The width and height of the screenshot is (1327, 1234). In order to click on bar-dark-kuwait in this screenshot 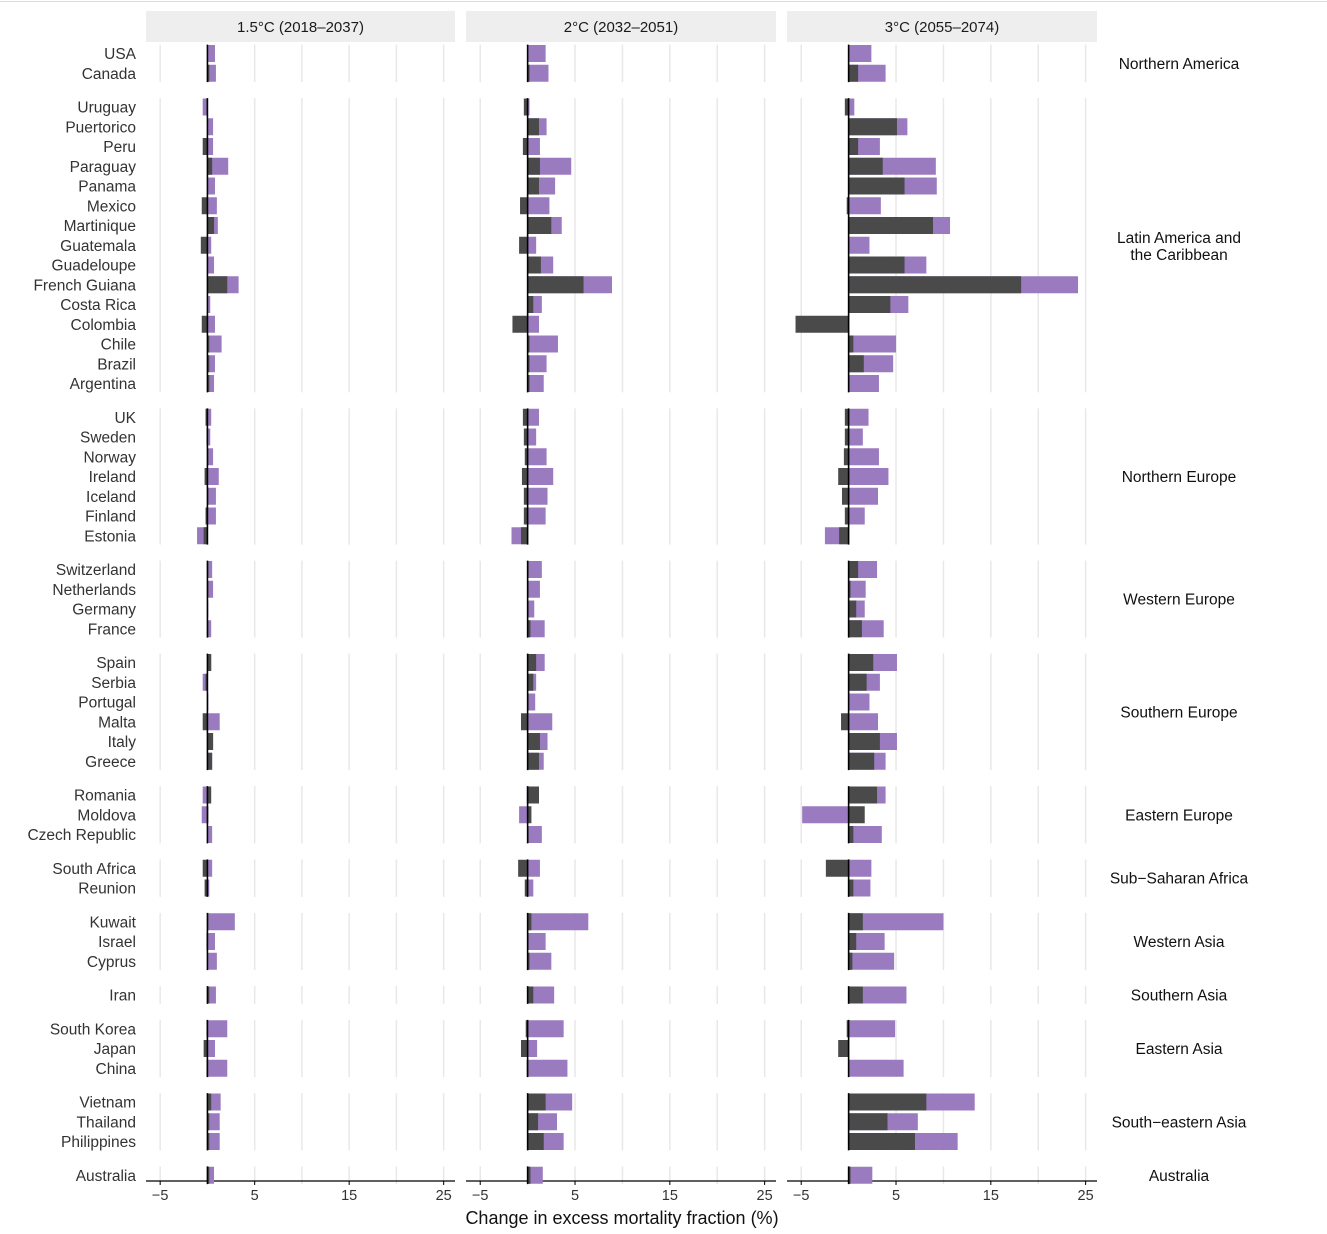, I will do `click(855, 922)`.